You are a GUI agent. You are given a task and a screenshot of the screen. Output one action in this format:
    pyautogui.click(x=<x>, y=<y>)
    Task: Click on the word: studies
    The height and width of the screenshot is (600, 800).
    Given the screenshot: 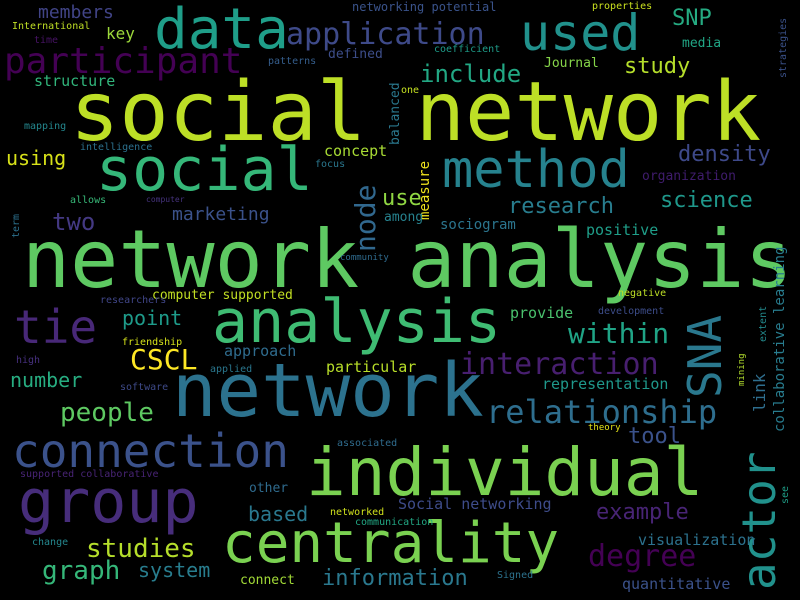 What is the action you would take?
    pyautogui.click(x=141, y=549)
    